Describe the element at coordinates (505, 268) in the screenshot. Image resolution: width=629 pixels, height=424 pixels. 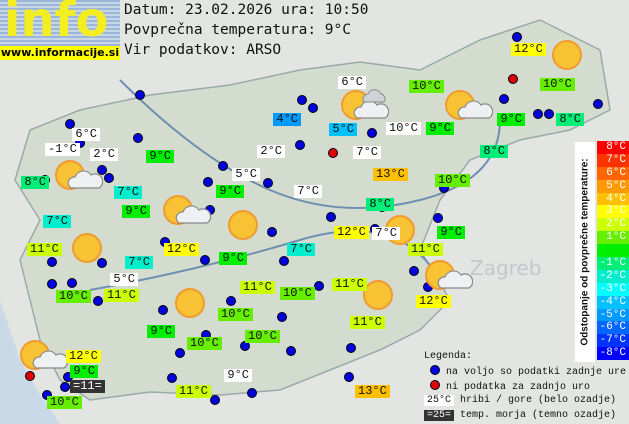
I see `map-label-zagreb: Zagreb` at that location.